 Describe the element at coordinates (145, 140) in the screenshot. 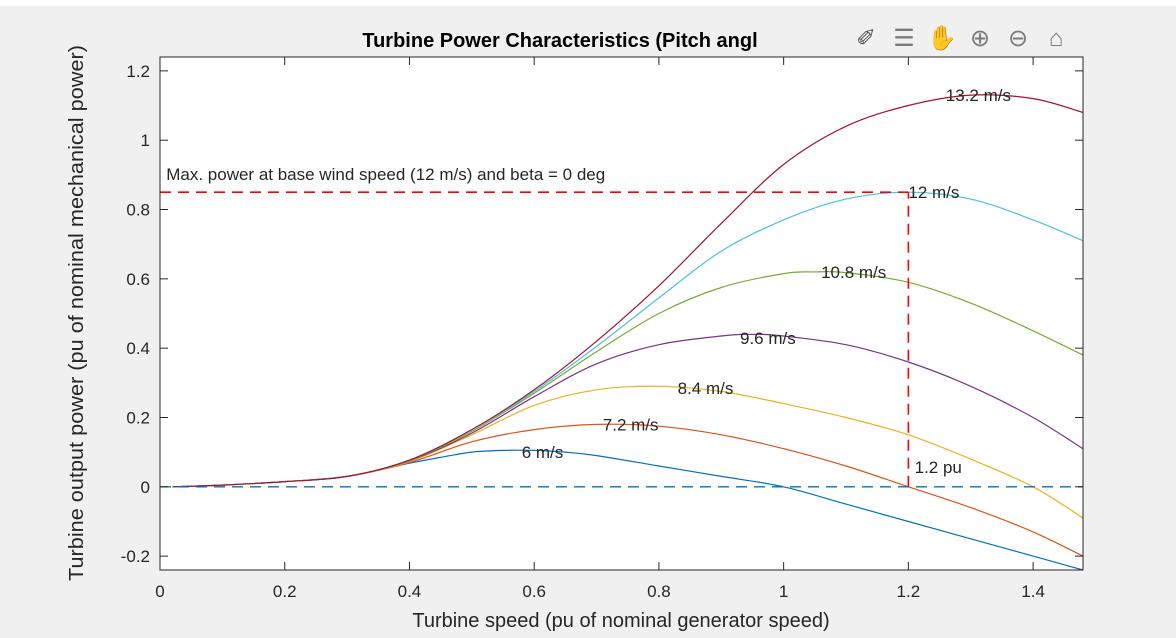

I see `y-tick-label: 1` at that location.